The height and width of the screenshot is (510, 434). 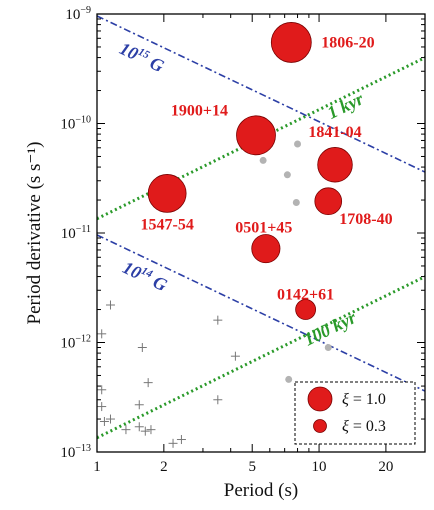 What do you see at coordinates (144, 54) in the screenshot?
I see `b-field-label-exp: 15` at bounding box center [144, 54].